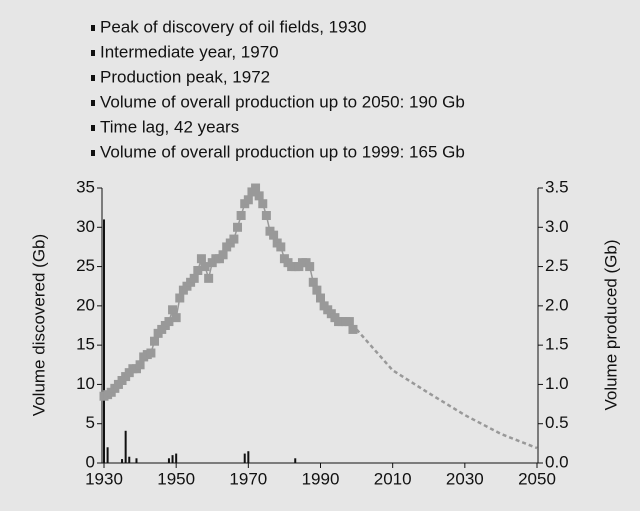 The height and width of the screenshot is (511, 640). What do you see at coordinates (90, 461) in the screenshot?
I see `y-tick-label: 0` at bounding box center [90, 461].